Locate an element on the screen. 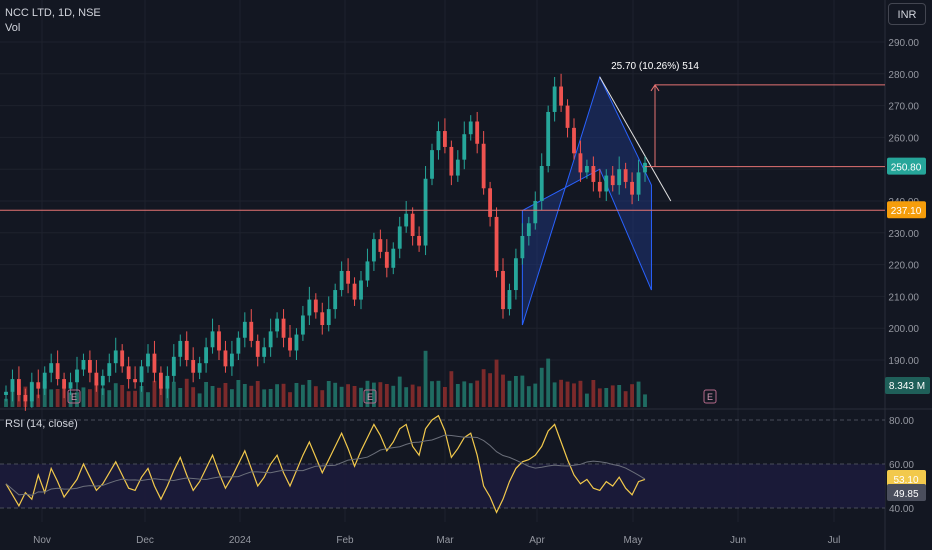 The image size is (932, 550). time-tick-label: May is located at coordinates (633, 540).